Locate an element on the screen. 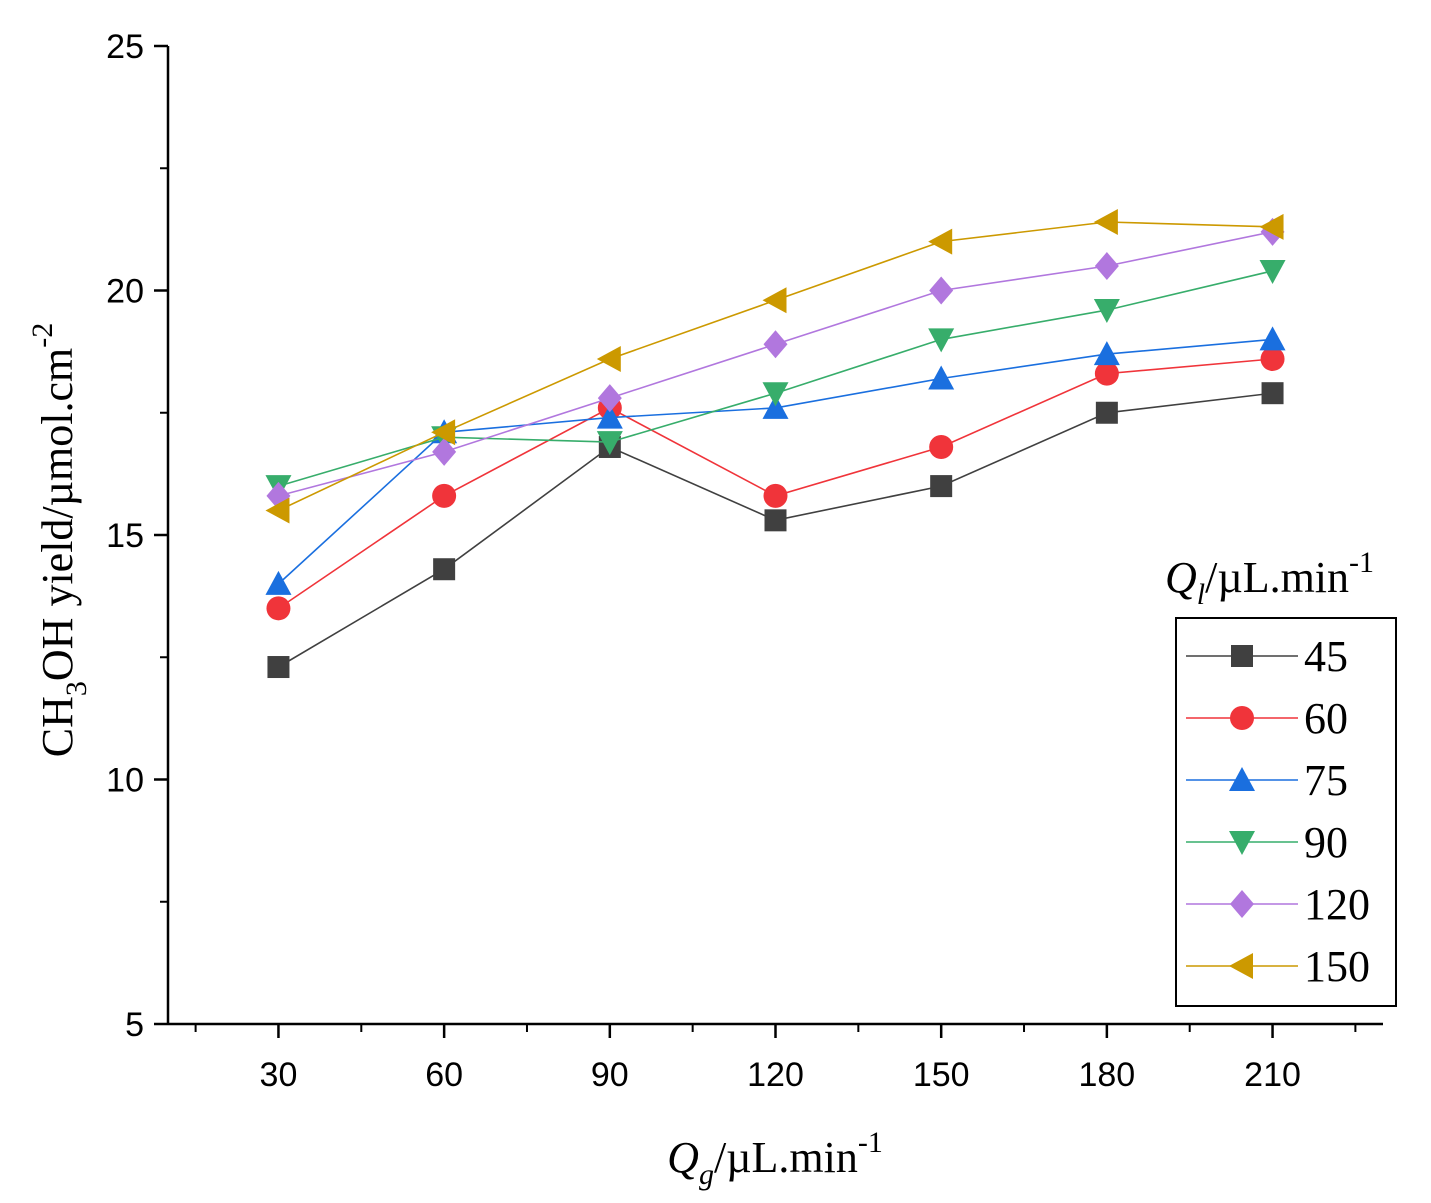 The image size is (1431, 1203). x-tick-label: 120 is located at coordinates (775, 1075).